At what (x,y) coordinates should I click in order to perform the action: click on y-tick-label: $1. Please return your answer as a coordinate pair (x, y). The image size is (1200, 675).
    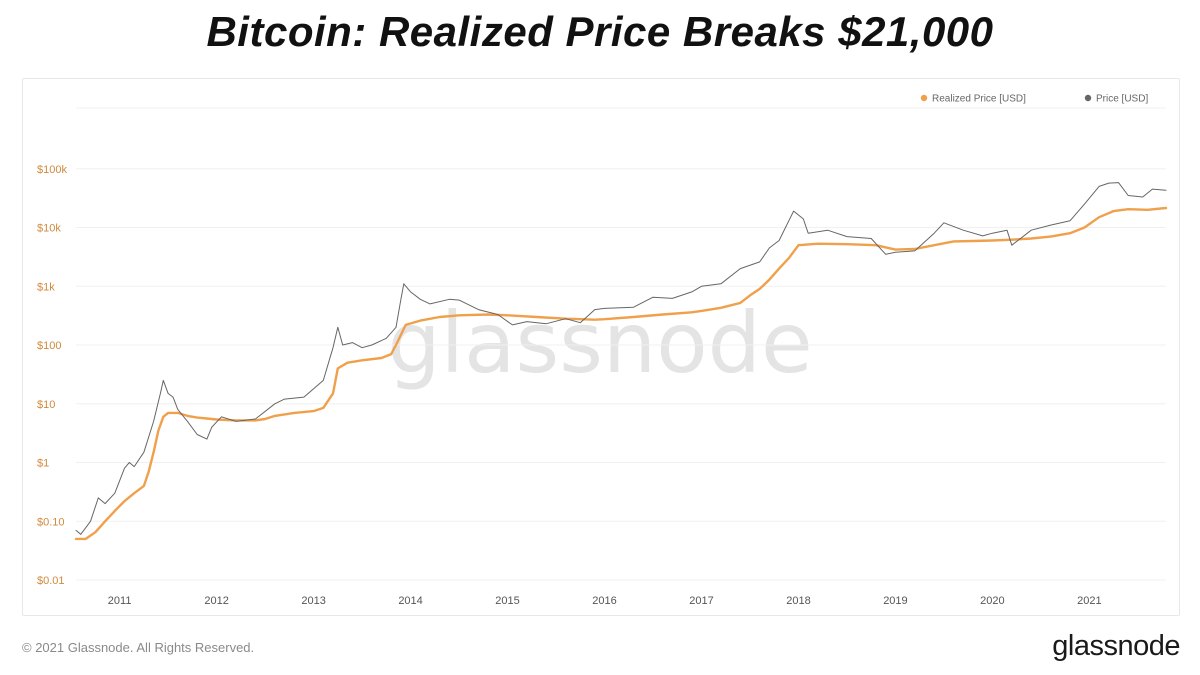
    Looking at the image, I should click on (43, 464).